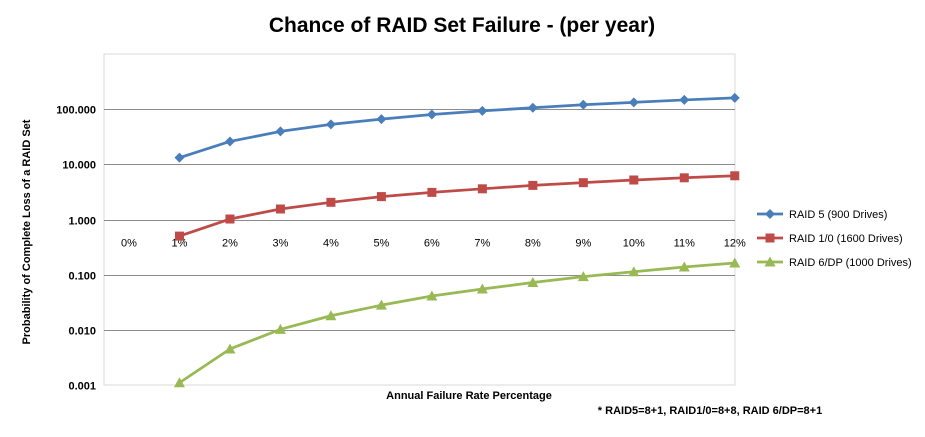 The image size is (925, 437). What do you see at coordinates (82, 222) in the screenshot?
I see `y-tick-label: 1.000` at bounding box center [82, 222].